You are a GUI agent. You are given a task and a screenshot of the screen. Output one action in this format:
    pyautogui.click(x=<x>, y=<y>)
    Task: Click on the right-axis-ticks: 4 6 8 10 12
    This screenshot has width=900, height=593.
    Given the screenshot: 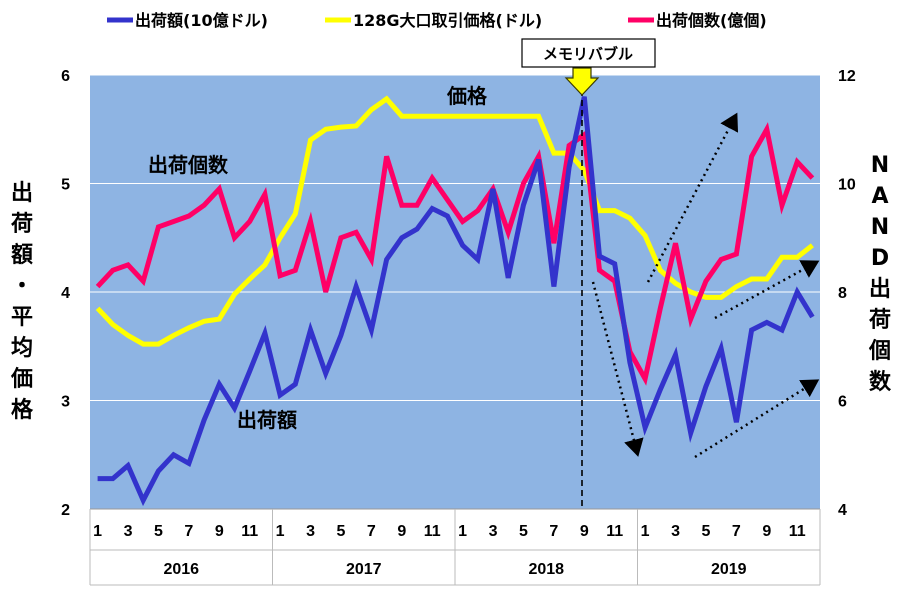 What is the action you would take?
    pyautogui.click(x=847, y=293)
    